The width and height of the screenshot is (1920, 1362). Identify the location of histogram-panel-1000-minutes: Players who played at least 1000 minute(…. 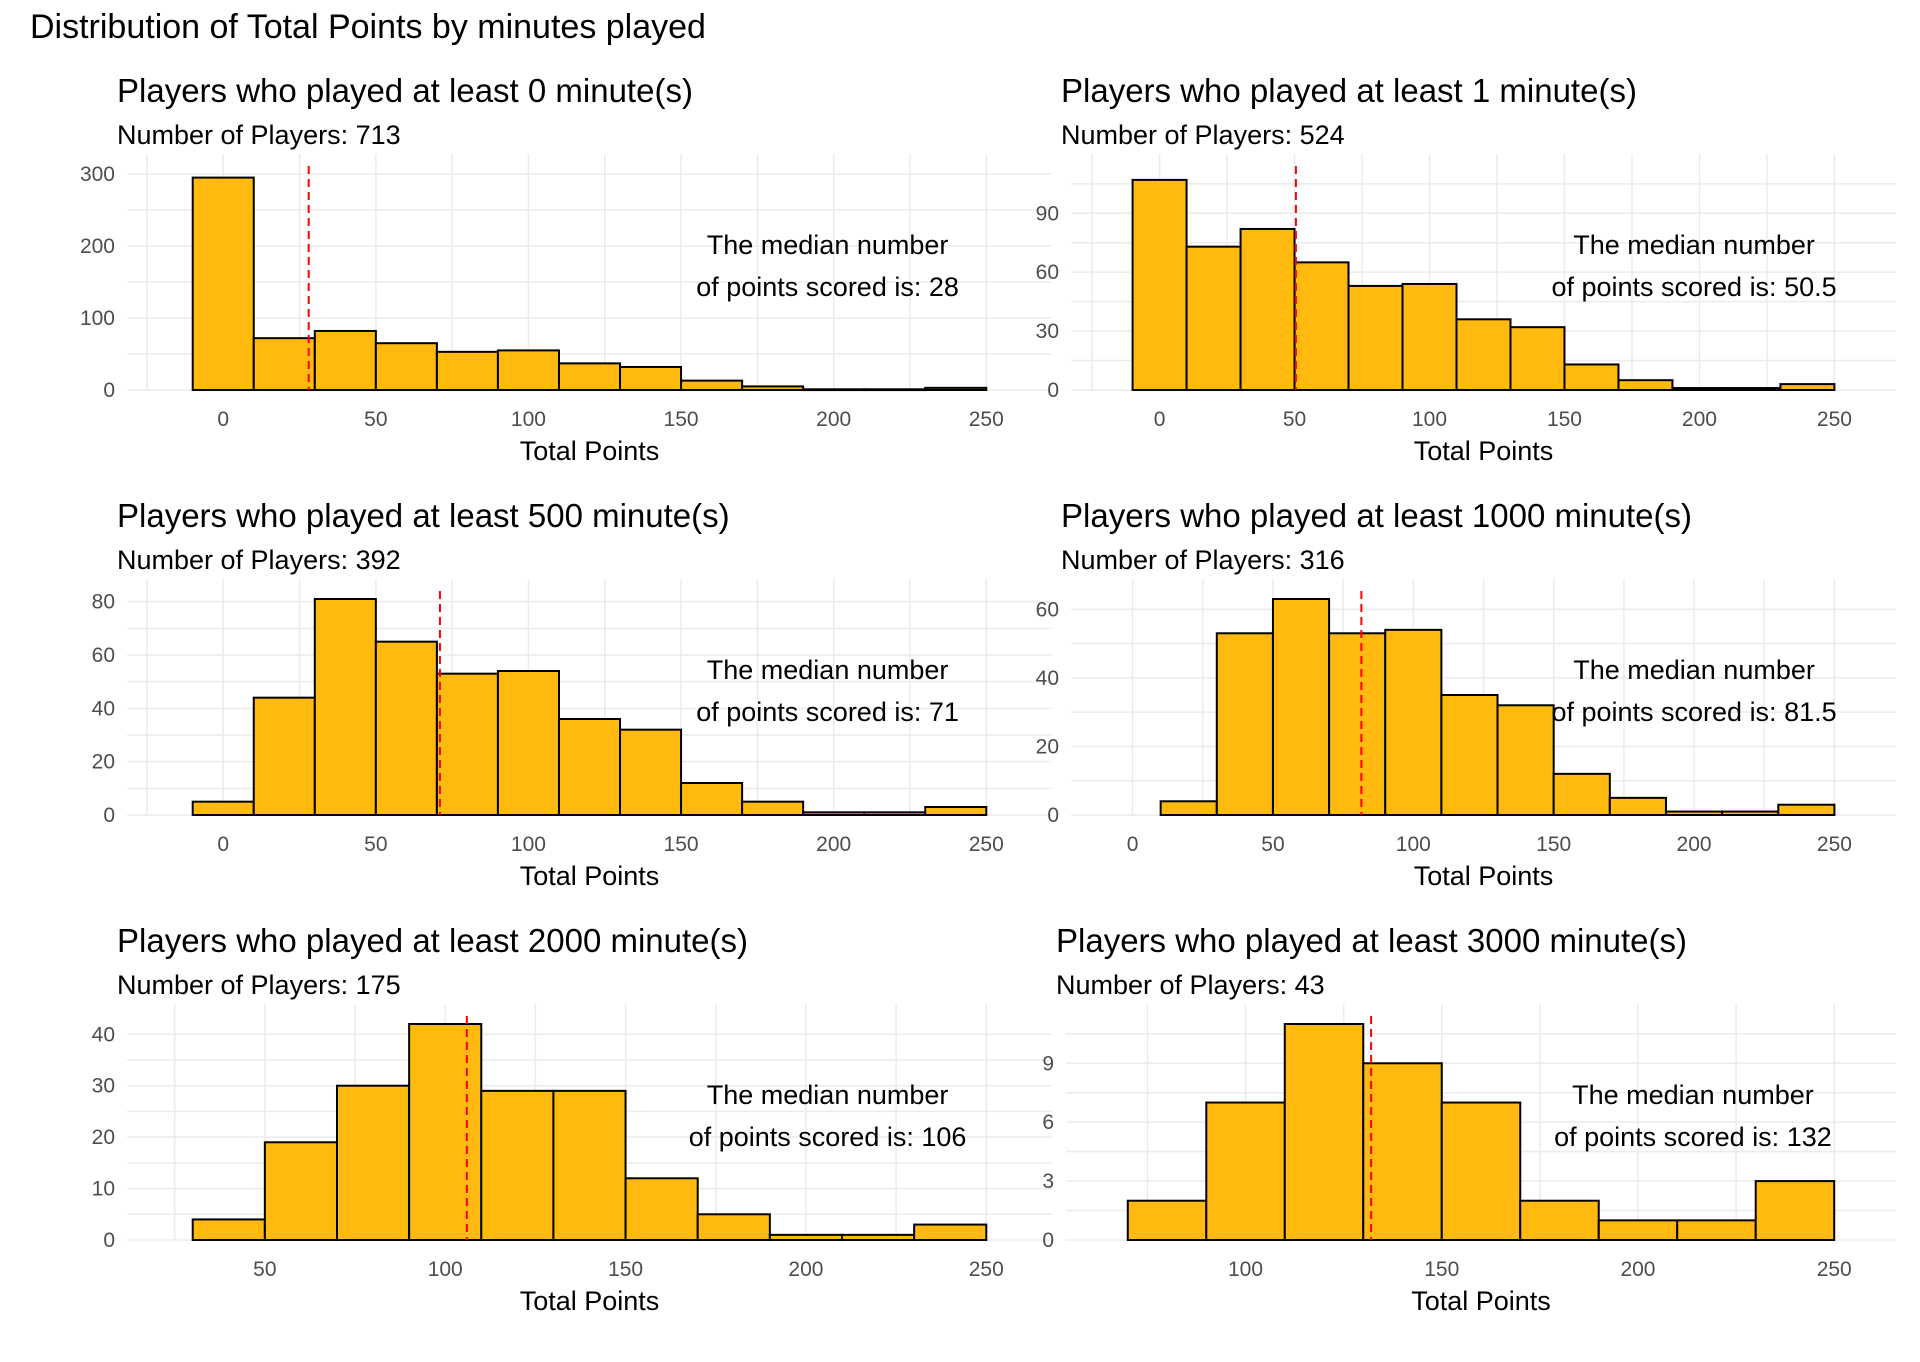
(1478, 717).